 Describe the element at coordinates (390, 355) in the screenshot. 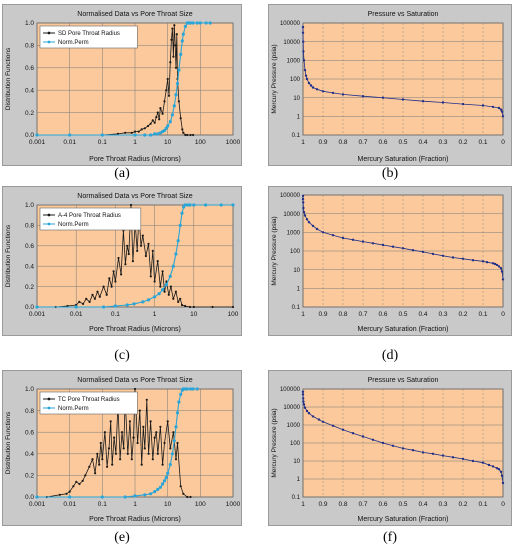

I see `caption-d: (d)` at that location.